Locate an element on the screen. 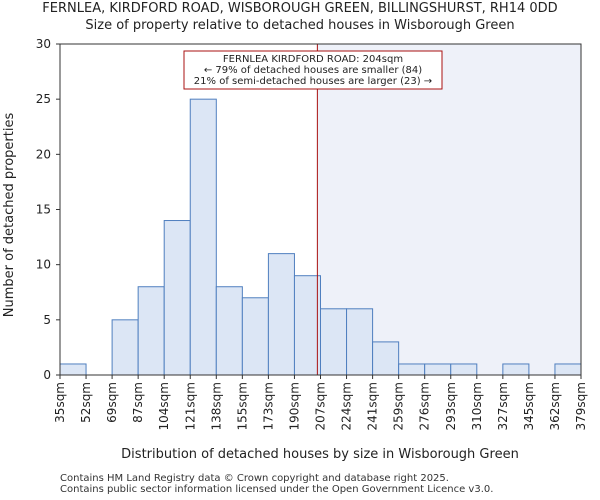 The height and width of the screenshot is (500, 600). x-tick-label: 121sqm is located at coordinates (190, 406).